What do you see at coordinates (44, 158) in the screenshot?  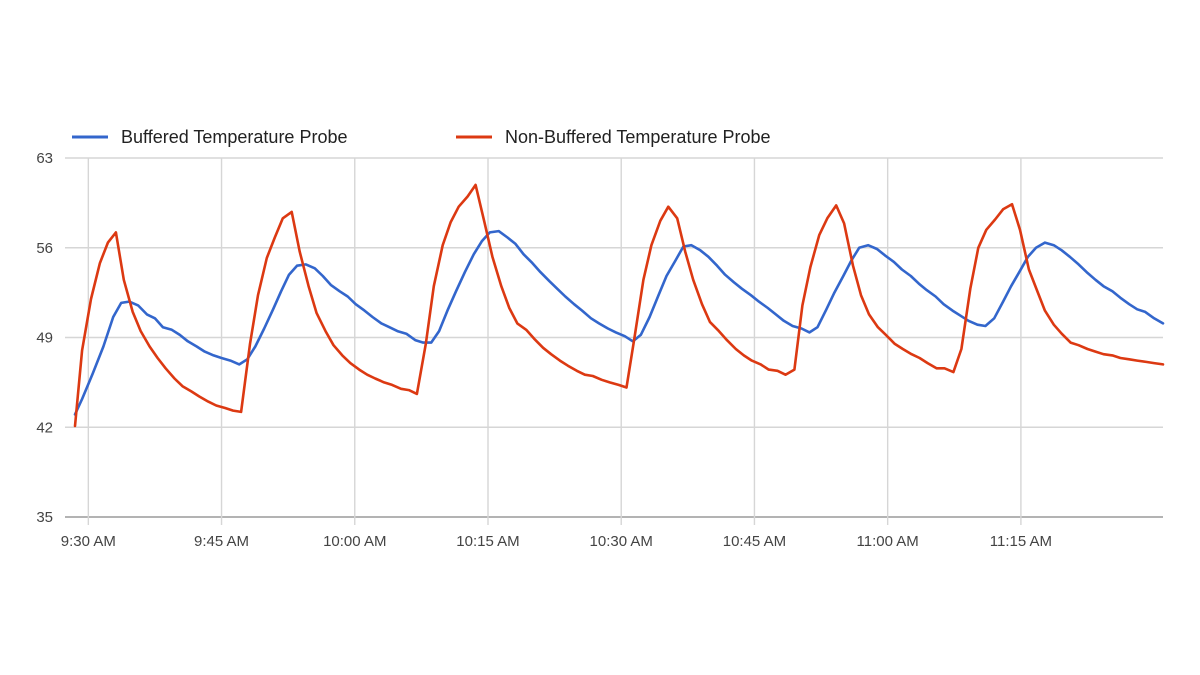 I see `y-tick-label: 63` at bounding box center [44, 158].